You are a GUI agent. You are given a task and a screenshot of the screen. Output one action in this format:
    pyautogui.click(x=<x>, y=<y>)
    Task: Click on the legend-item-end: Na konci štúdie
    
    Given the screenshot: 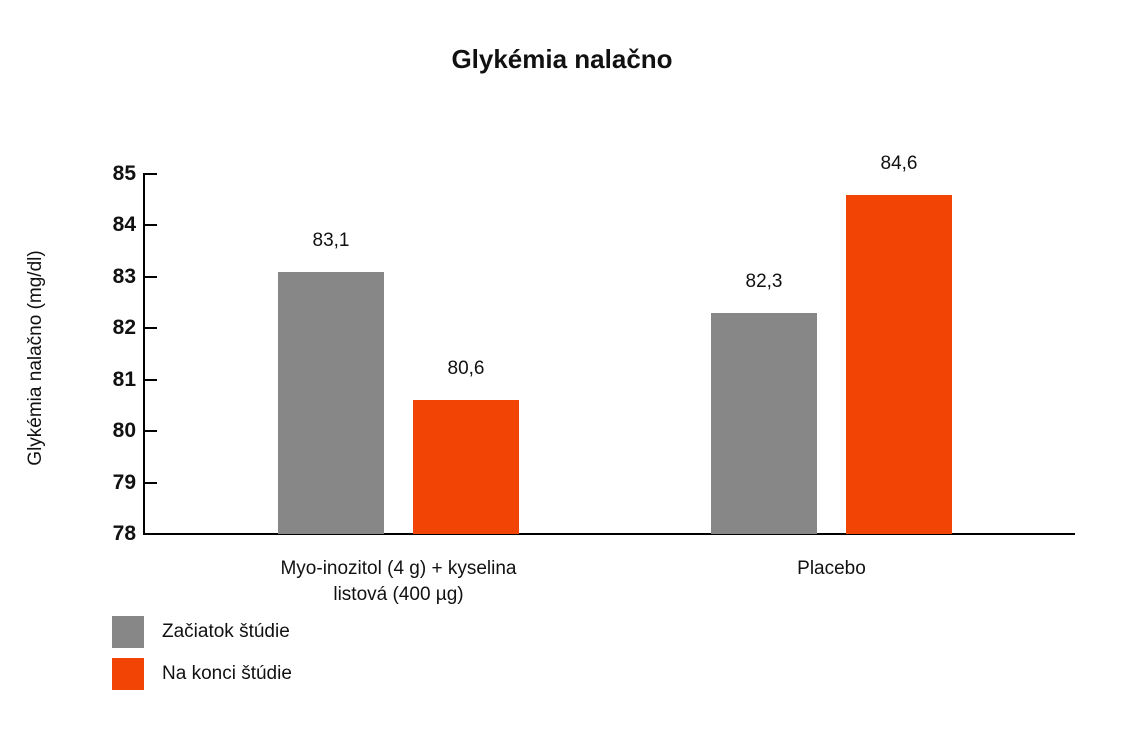 What is the action you would take?
    pyautogui.click(x=202, y=674)
    